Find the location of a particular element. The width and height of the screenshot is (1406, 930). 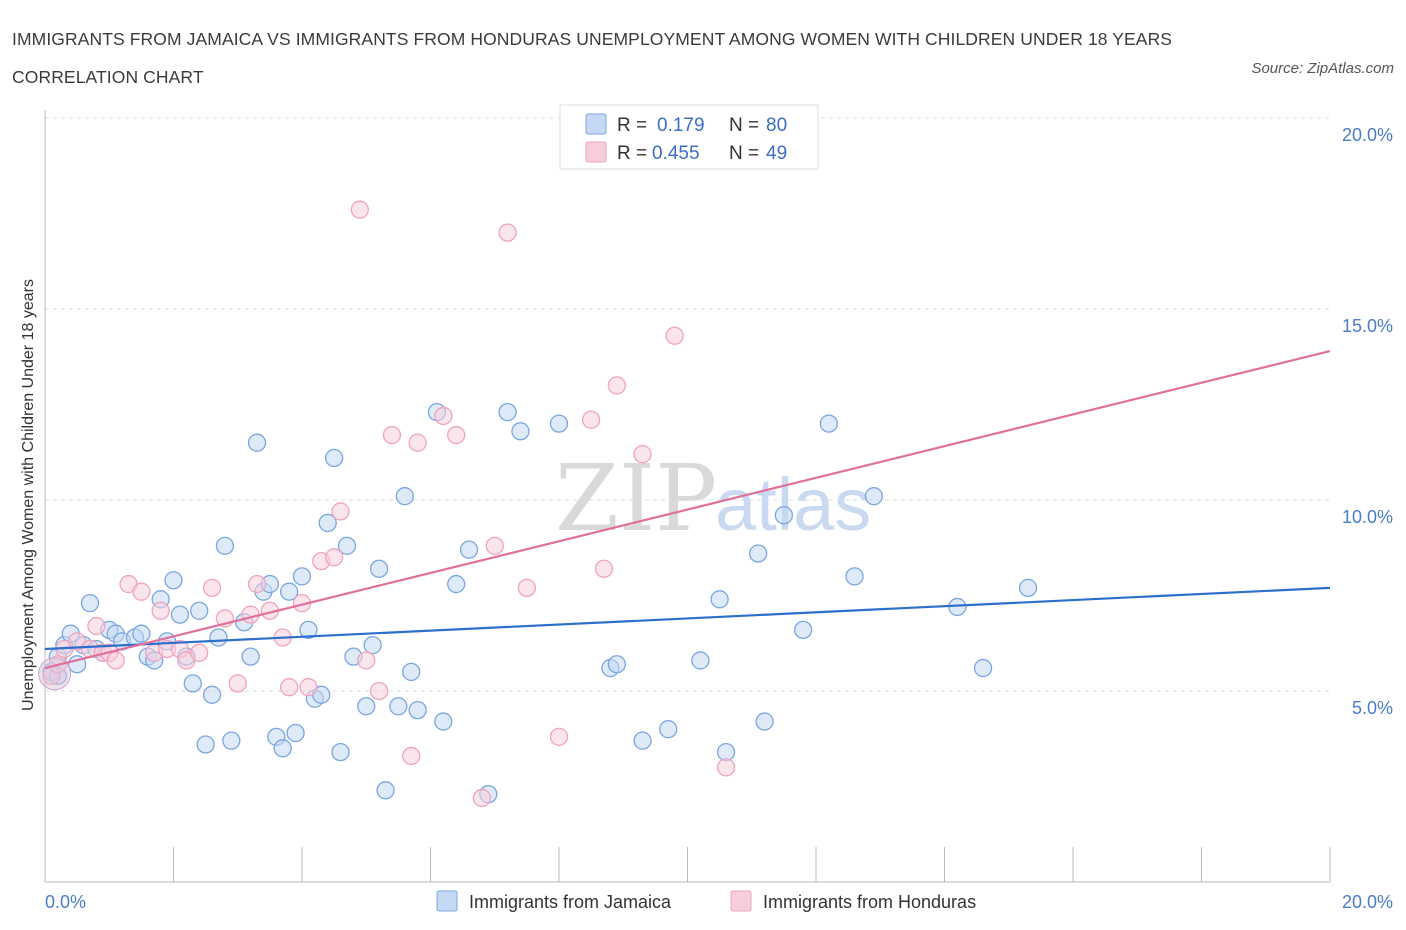

bottom-legend-label-honduras: Immigrants from Honduras is located at coordinates (869, 902).